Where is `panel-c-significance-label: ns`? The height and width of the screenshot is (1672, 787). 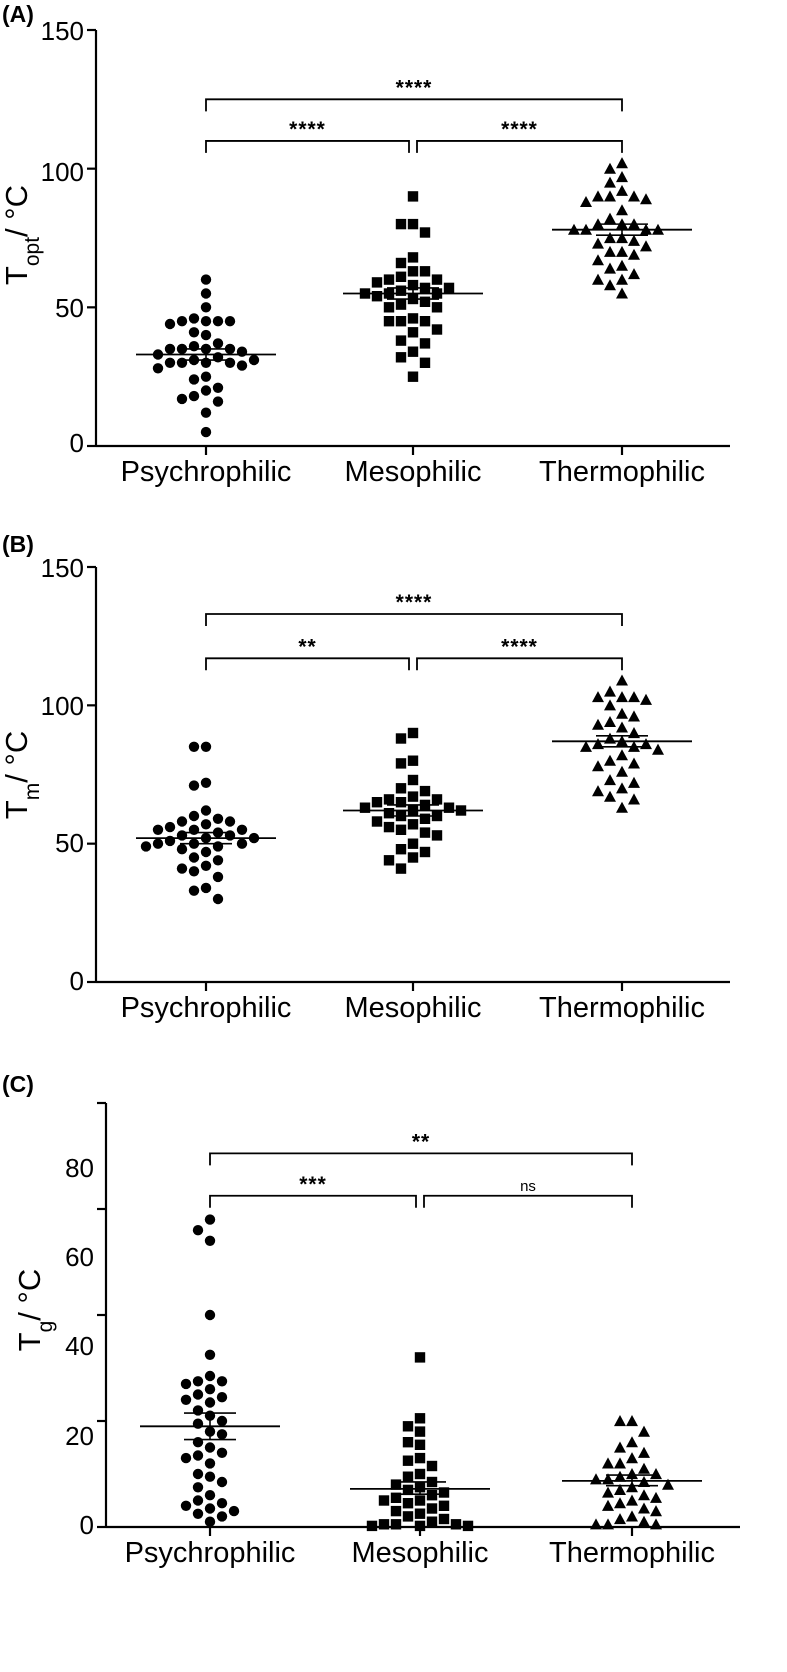 panel-c-significance-label: ns is located at coordinates (528, 1186).